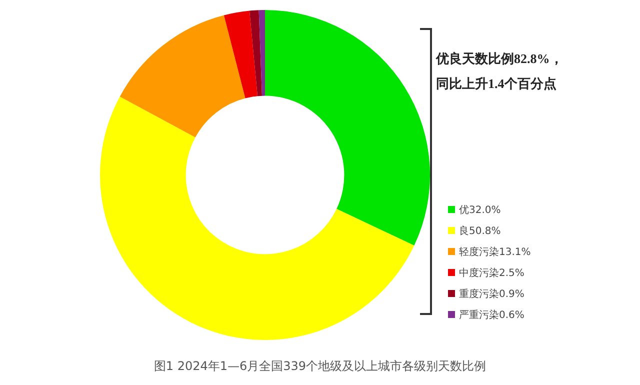 Image resolution: width=640 pixels, height=385 pixels. Describe the element at coordinates (491, 273) in the screenshot. I see `legend-label: 中度污染2.5%` at that location.